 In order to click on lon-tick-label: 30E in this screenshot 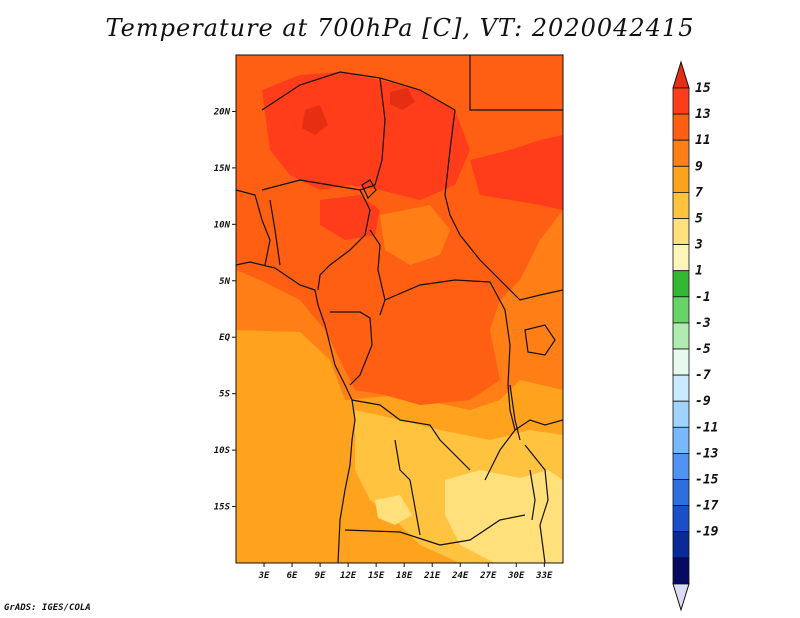, I will do `click(516, 576)`.